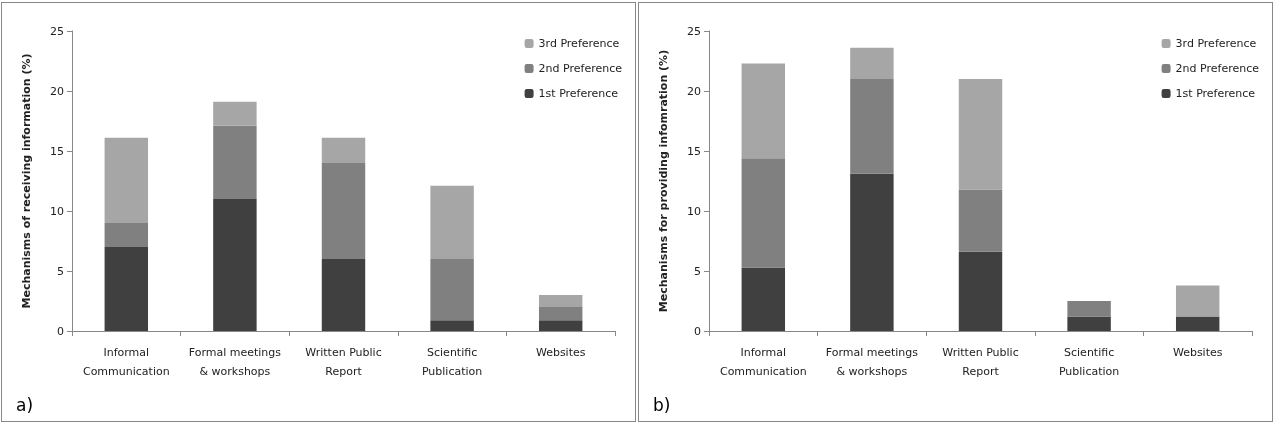 Image resolution: width=1278 pixels, height=428 pixels. What do you see at coordinates (662, 404) in the screenshot?
I see `text: b)` at bounding box center [662, 404].